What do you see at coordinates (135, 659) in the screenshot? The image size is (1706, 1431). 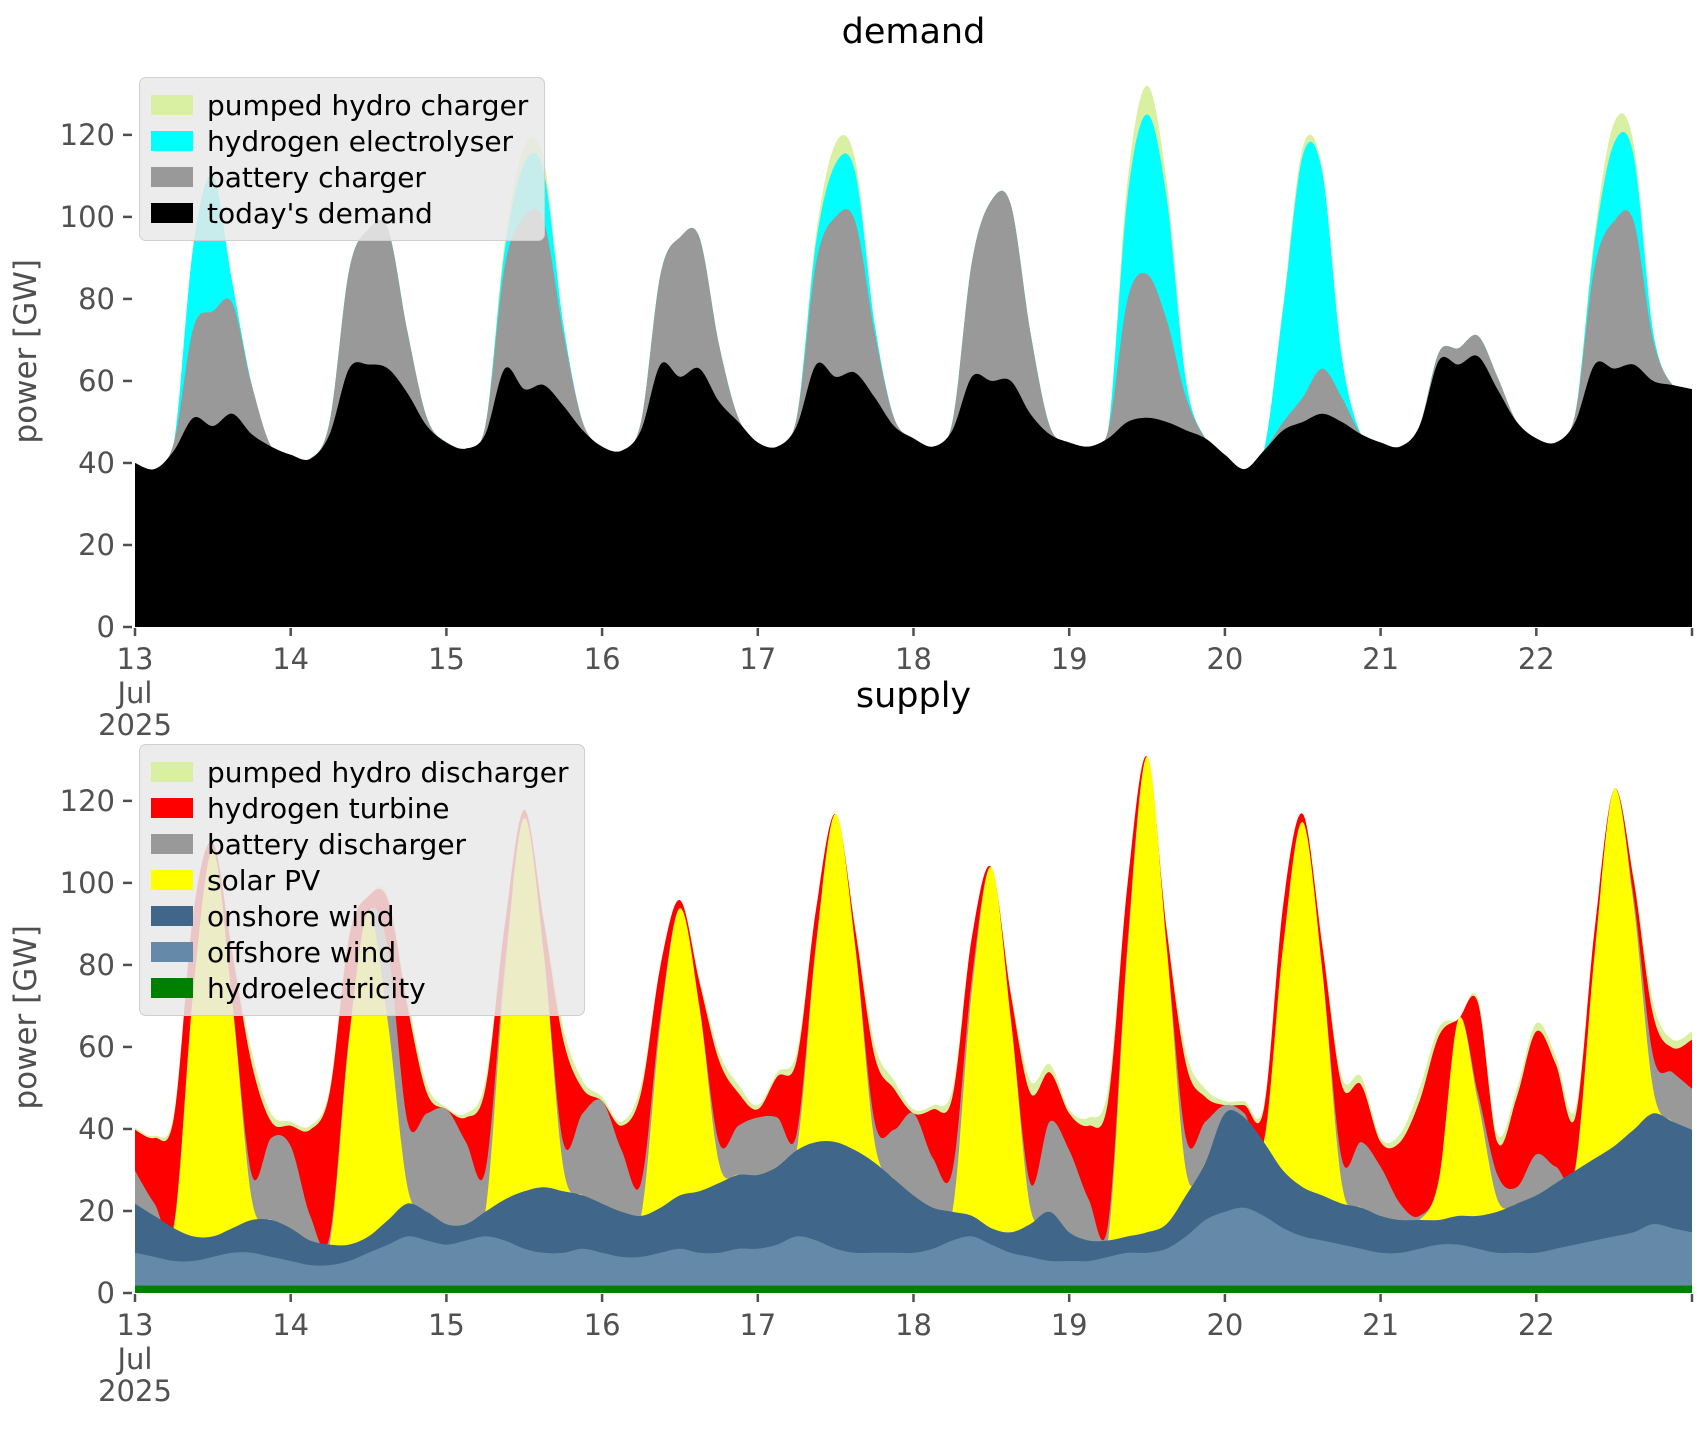 I see `demand-xtick-13: 13` at bounding box center [135, 659].